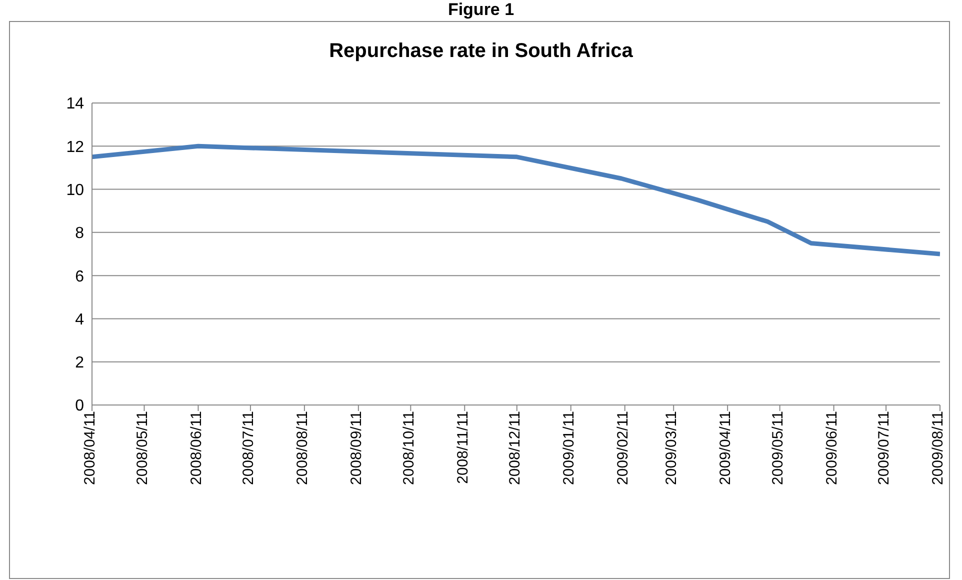 This screenshot has width=962, height=580. What do you see at coordinates (79, 363) in the screenshot?
I see `y-tick-label: 2` at bounding box center [79, 363].